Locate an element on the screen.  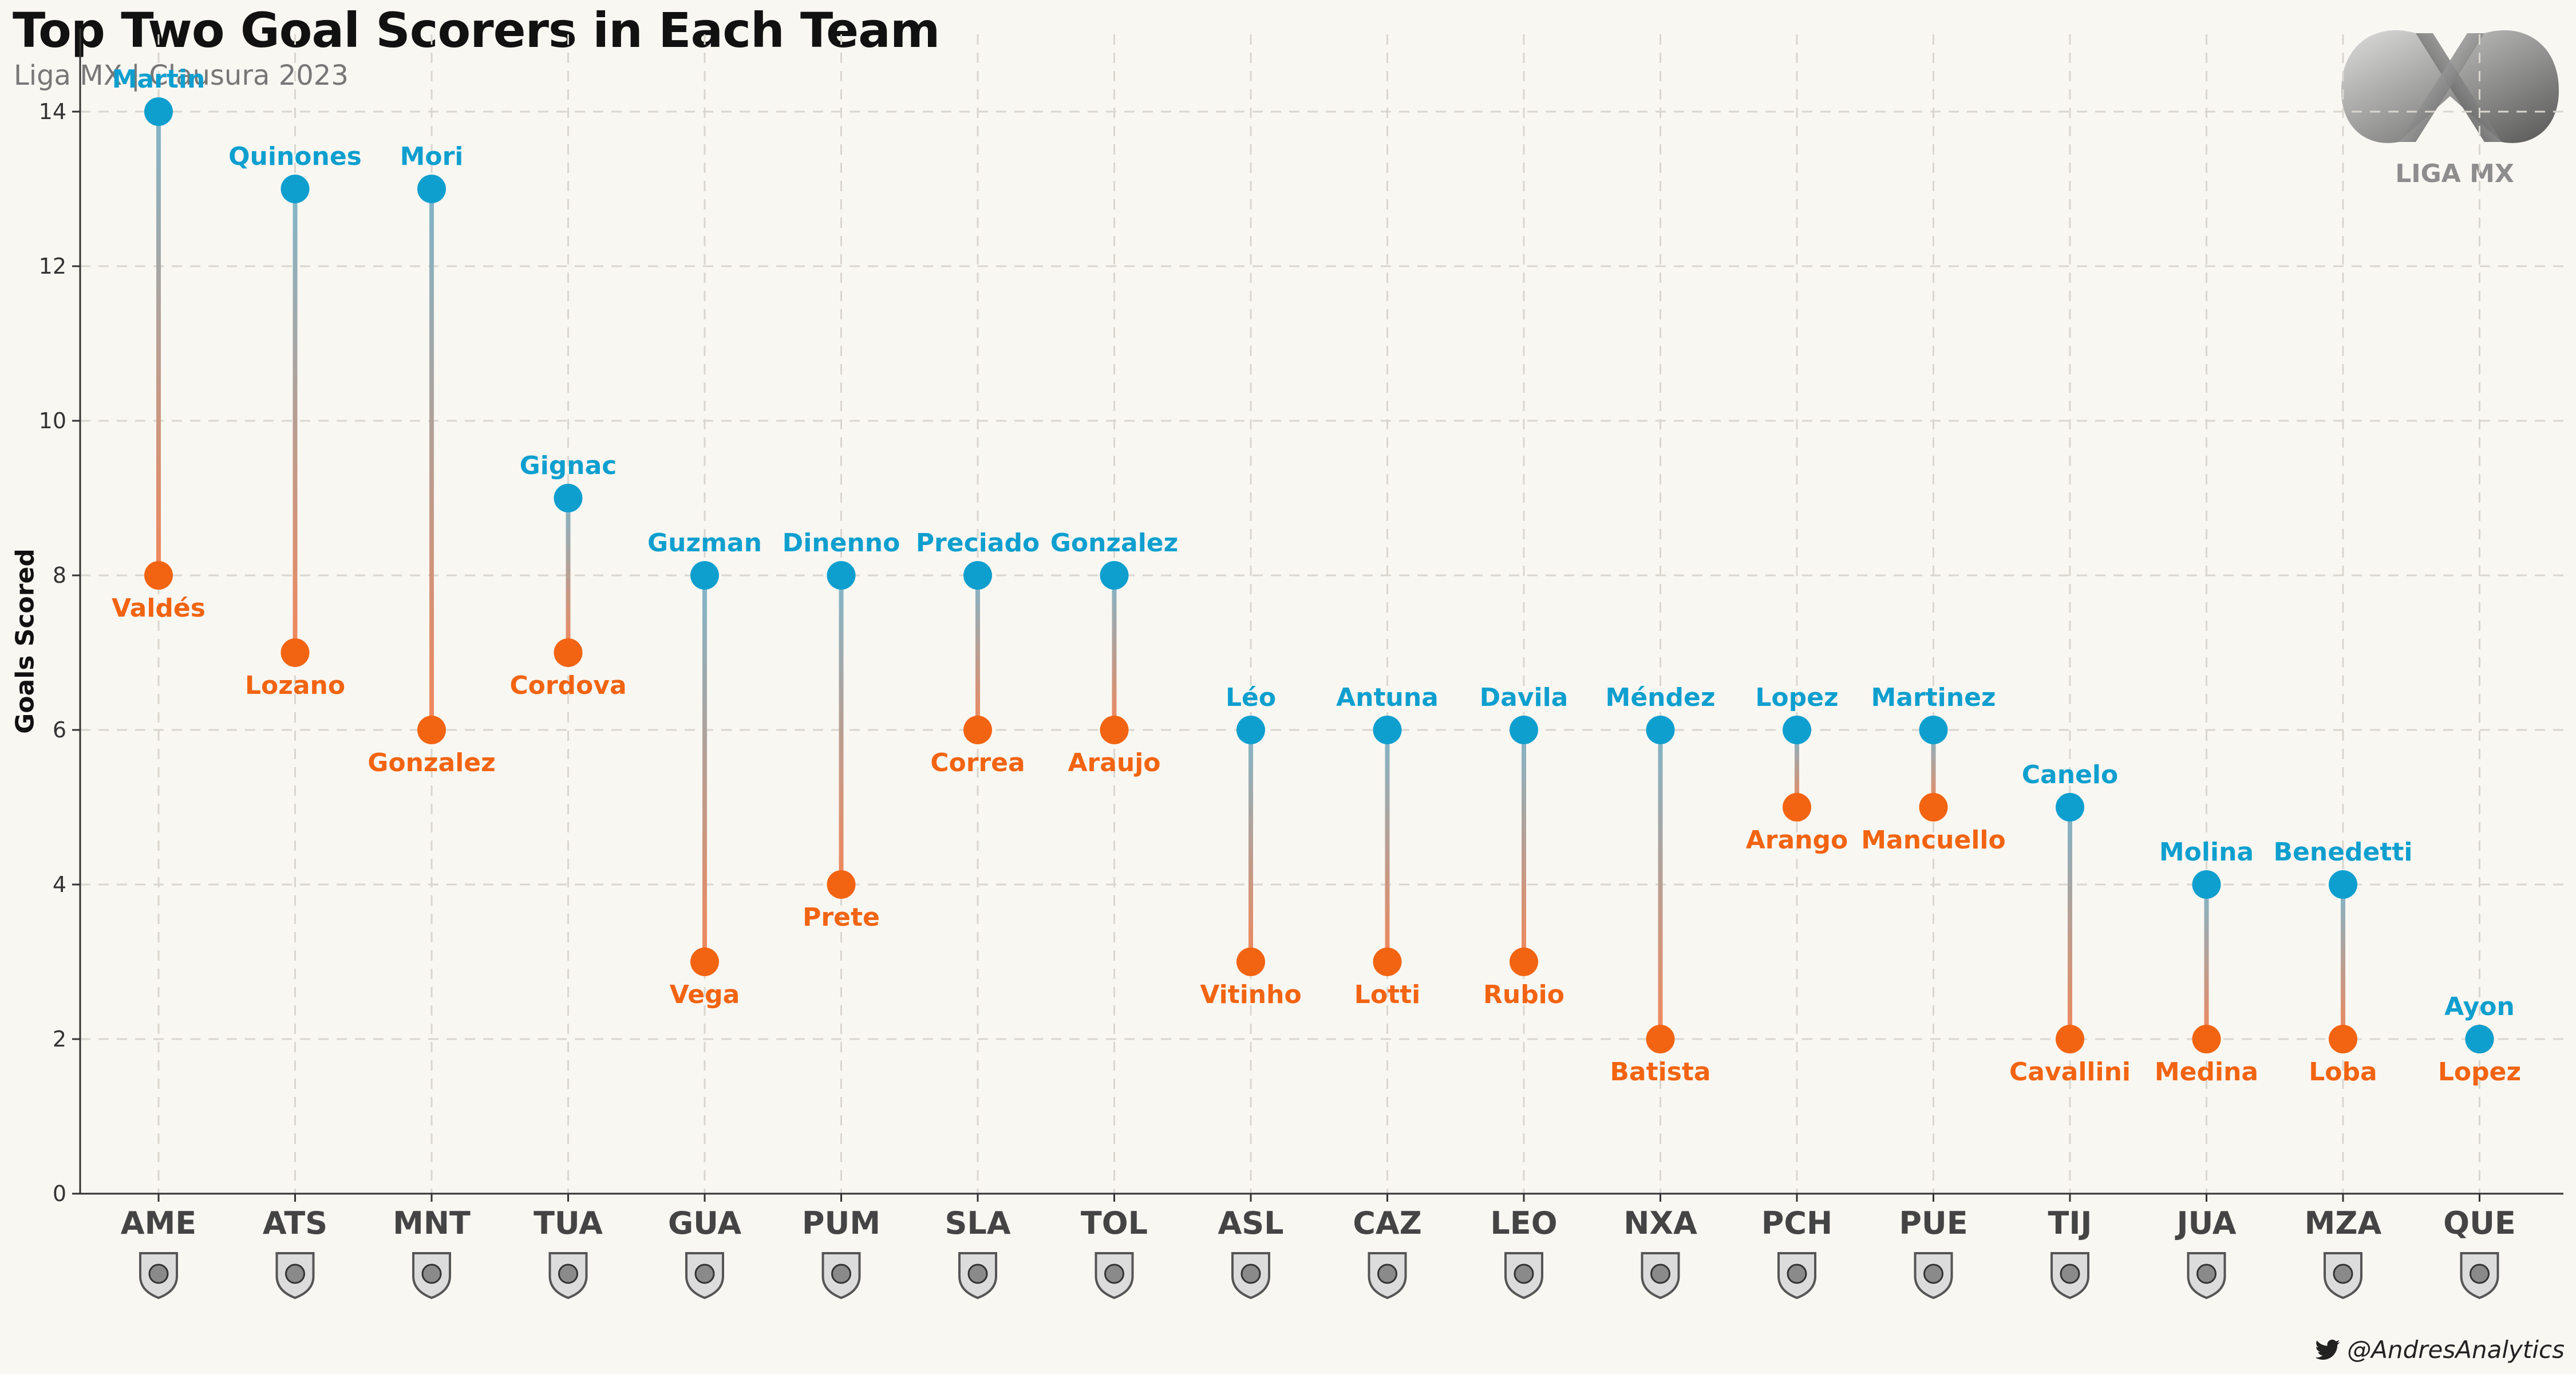
stem-pue is located at coordinates (1933, 769).